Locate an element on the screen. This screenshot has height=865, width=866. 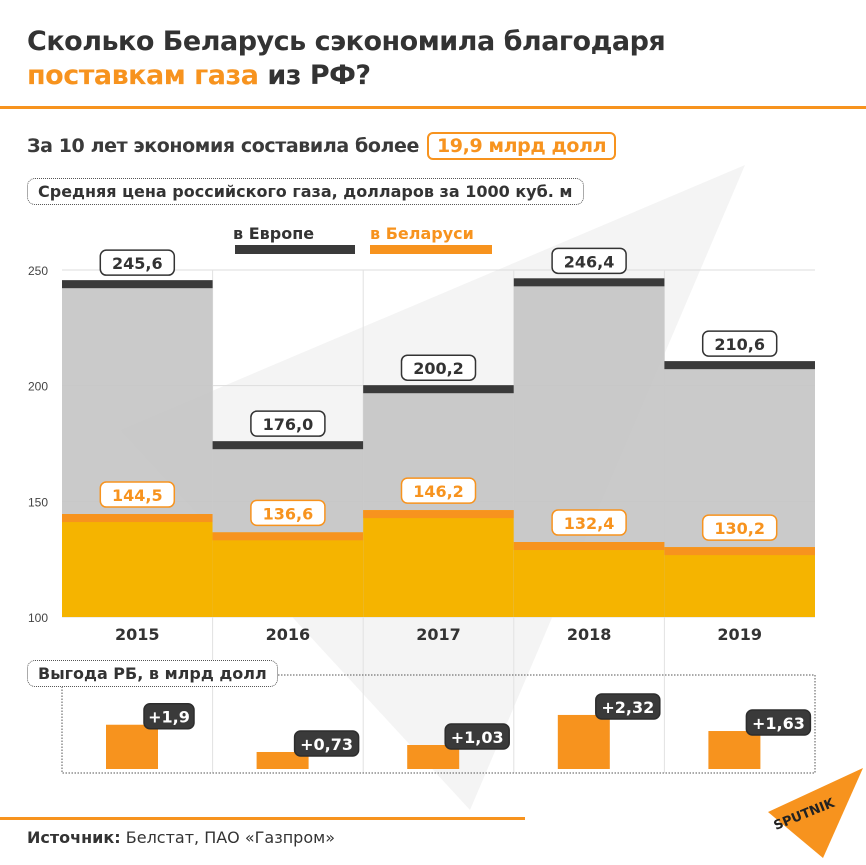
title-rest: из РФ? is located at coordinates (314, 75).